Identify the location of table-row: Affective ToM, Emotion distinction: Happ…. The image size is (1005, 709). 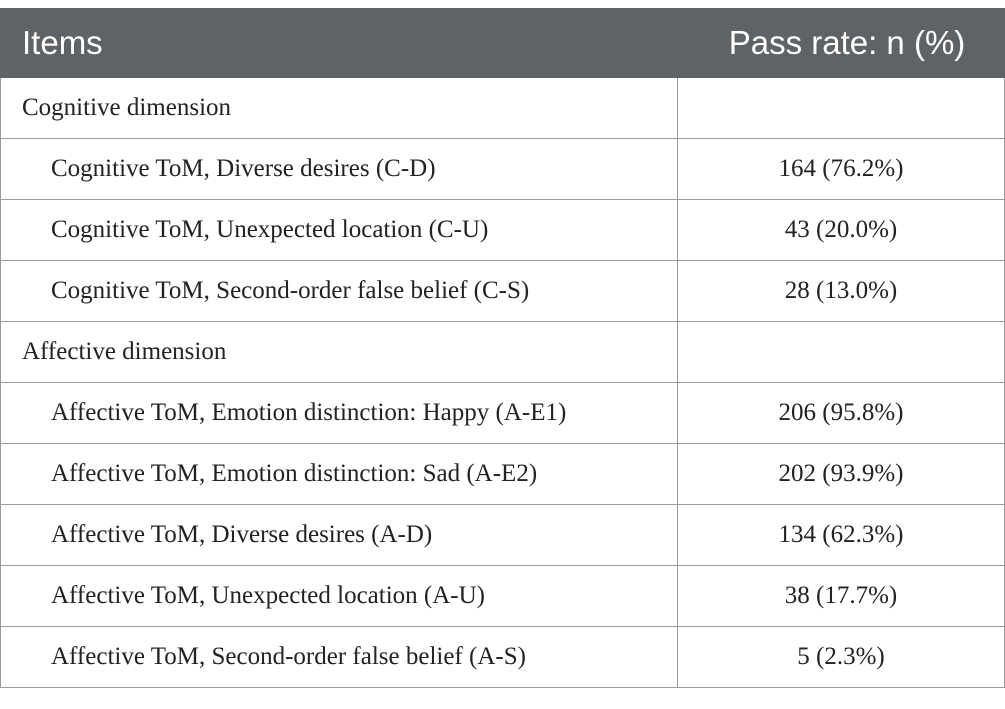
(502, 413).